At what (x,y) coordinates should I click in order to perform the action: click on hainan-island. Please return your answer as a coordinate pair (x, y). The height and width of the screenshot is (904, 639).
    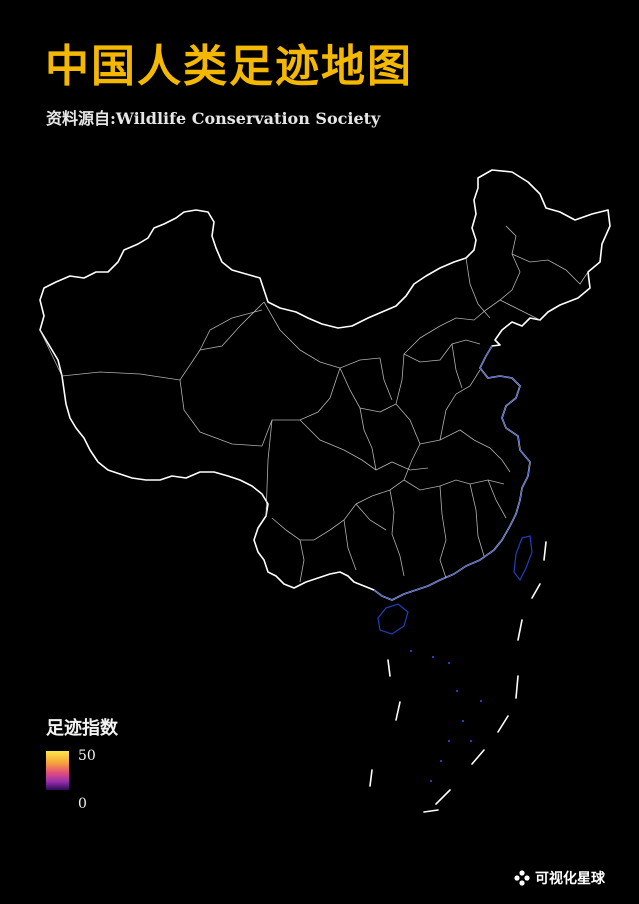
    Looking at the image, I should click on (393, 619).